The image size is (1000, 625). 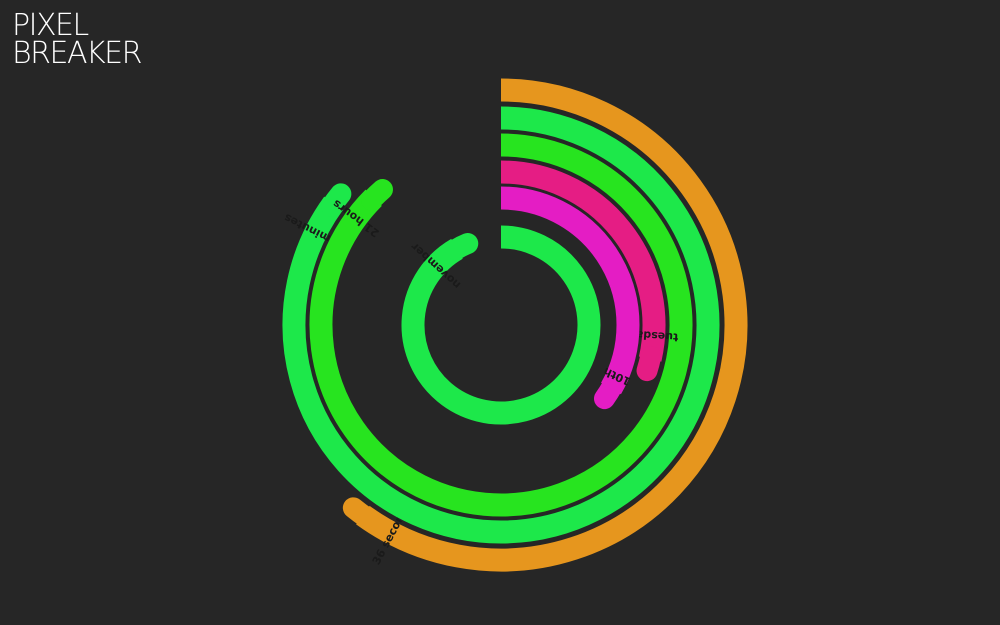 What do you see at coordinates (359, 513) in the screenshot?
I see `ring-tab-second` at bounding box center [359, 513].